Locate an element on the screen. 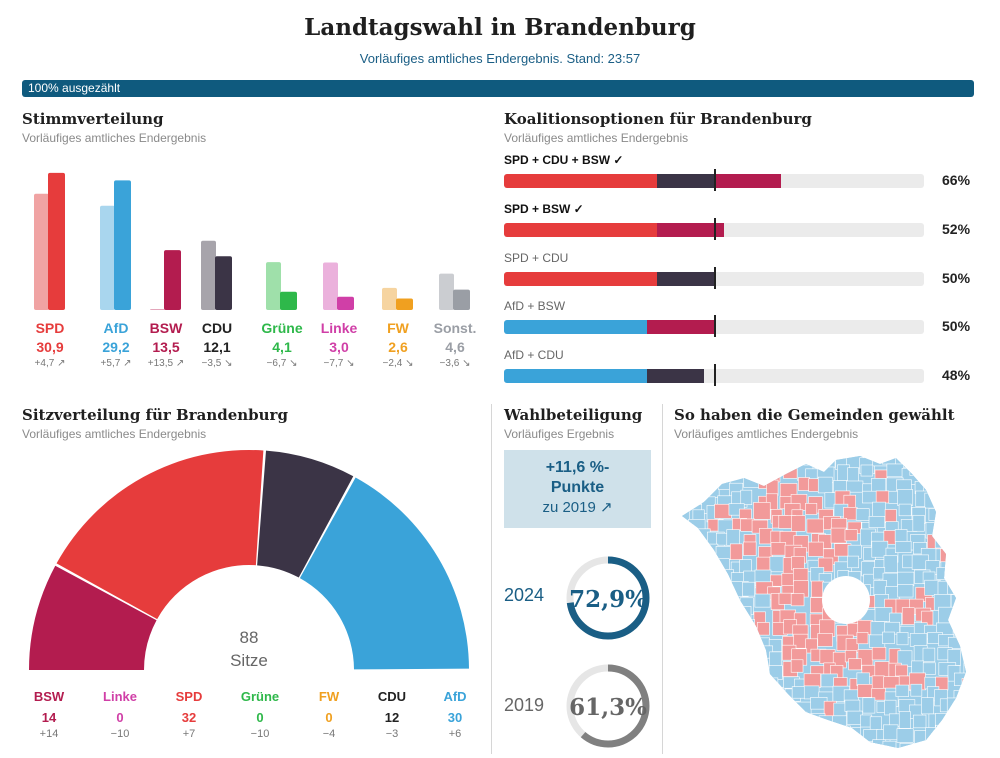 This screenshot has width=1000, height=758. turnout-year-2019: 2019 is located at coordinates (524, 705).